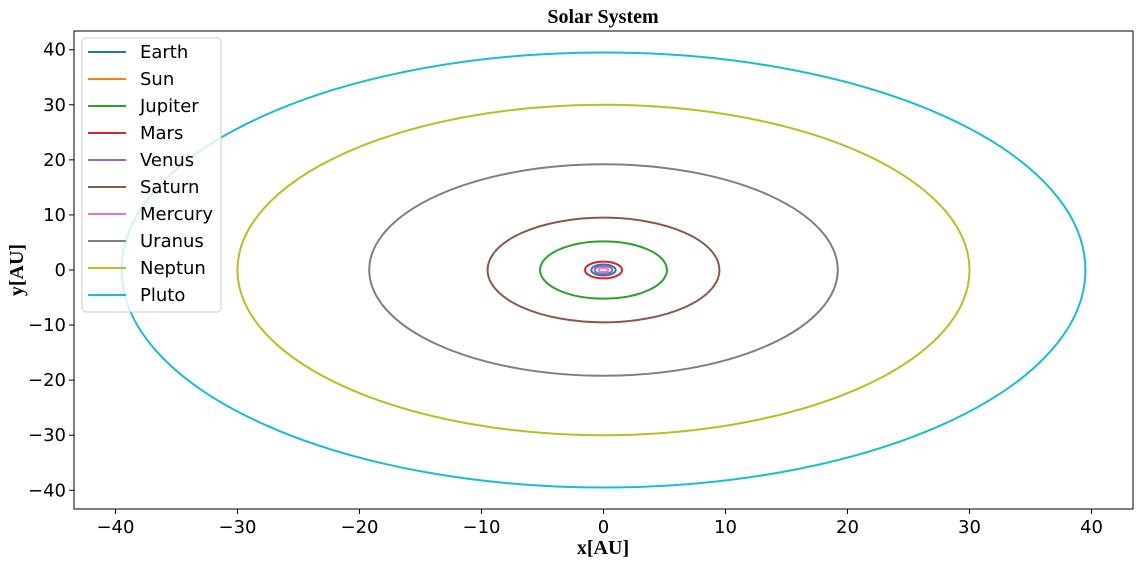 This screenshot has height=576, width=1141. I want to click on chart-title: Solar System, so click(603, 17).